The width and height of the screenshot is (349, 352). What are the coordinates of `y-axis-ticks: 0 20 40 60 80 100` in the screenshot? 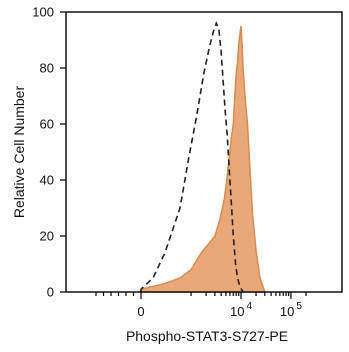 It's located at (49, 152).